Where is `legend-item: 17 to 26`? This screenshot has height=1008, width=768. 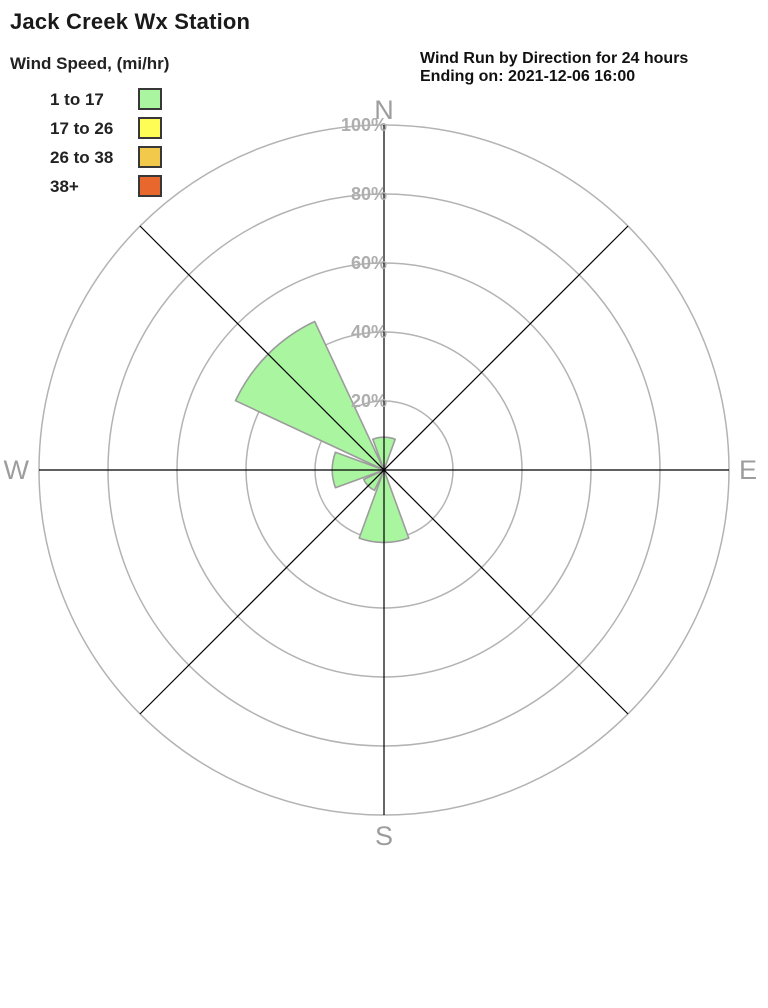 legend-item: 17 to 26 is located at coordinates (100, 130).